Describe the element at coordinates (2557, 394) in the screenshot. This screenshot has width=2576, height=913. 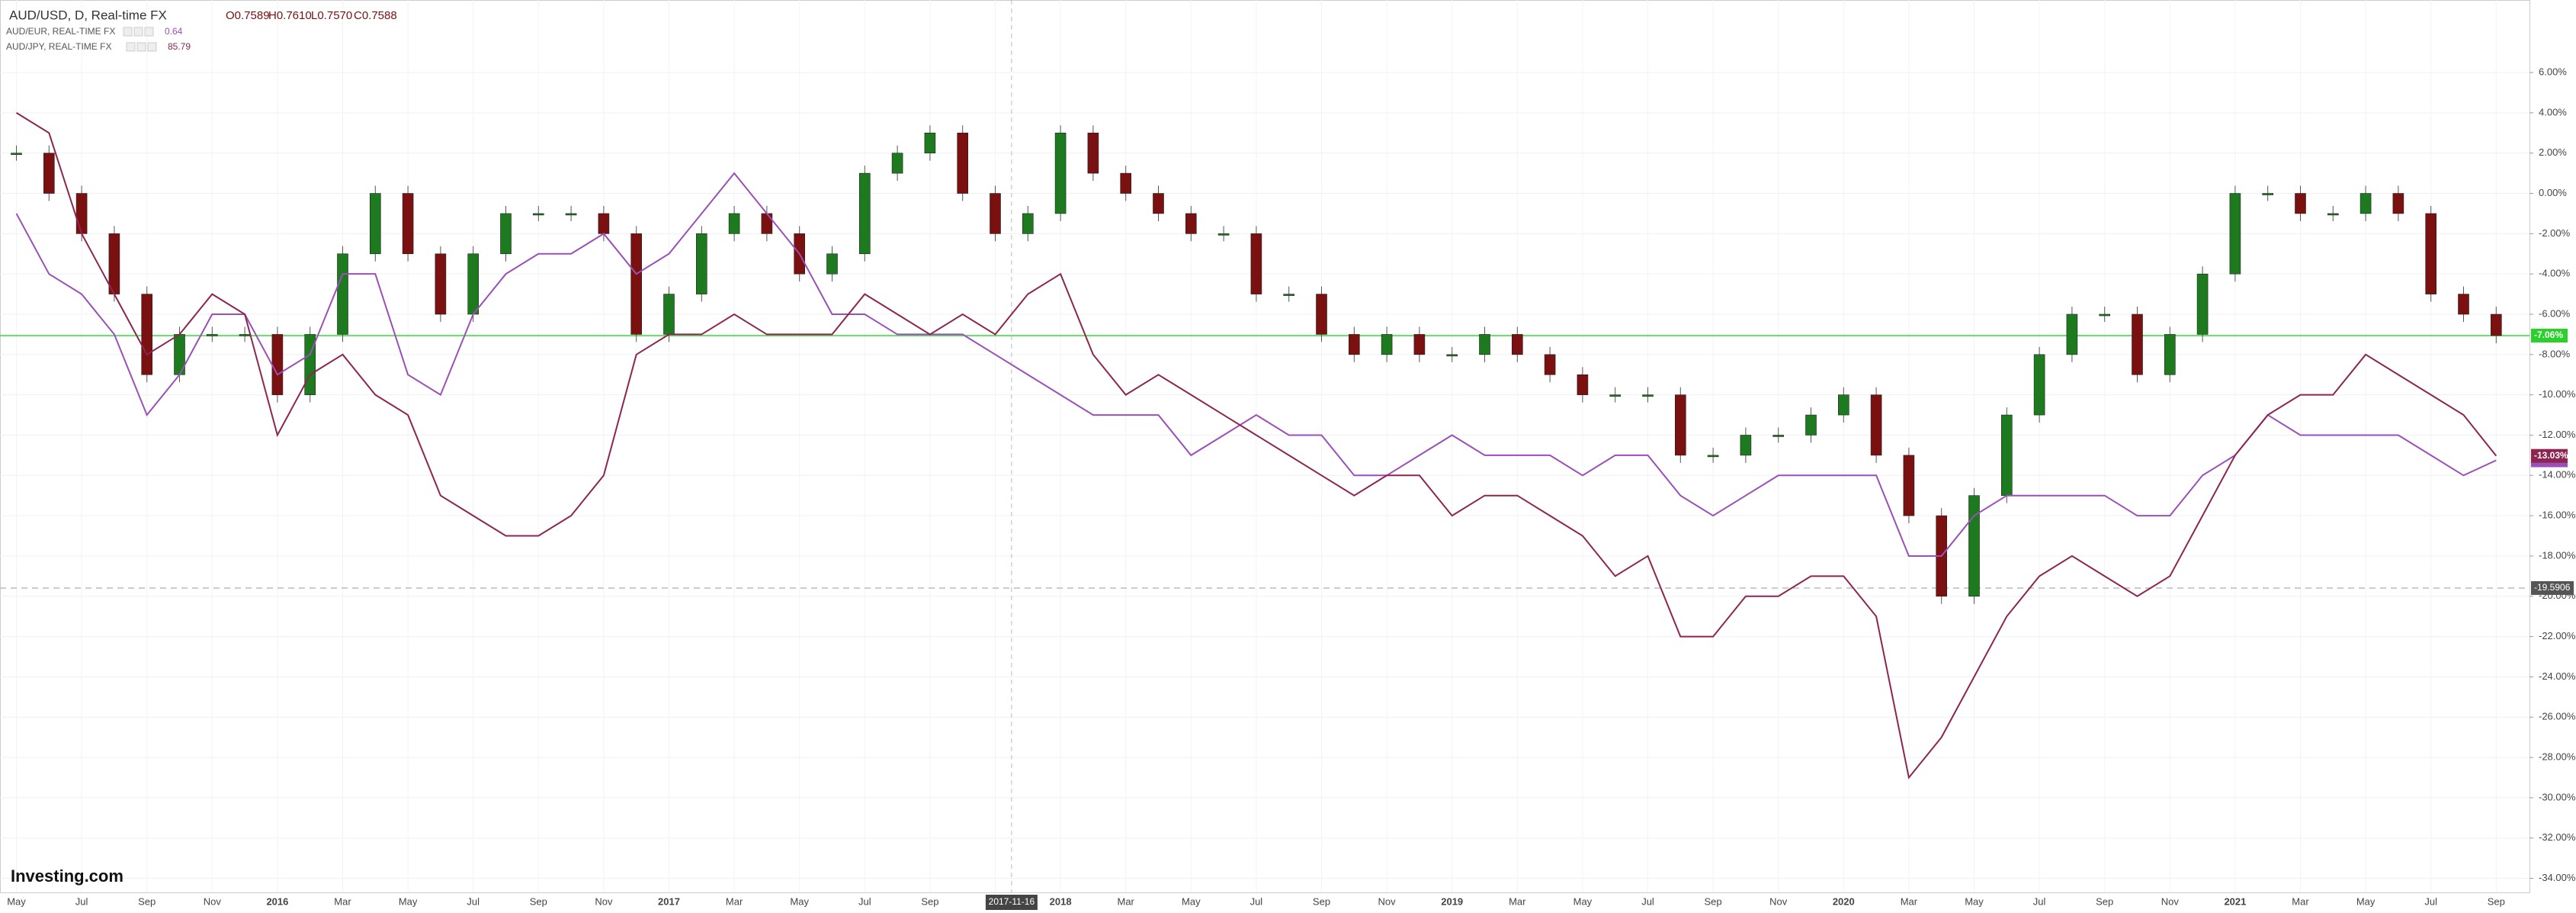
I see `y-tick-label: -10.00%` at that location.